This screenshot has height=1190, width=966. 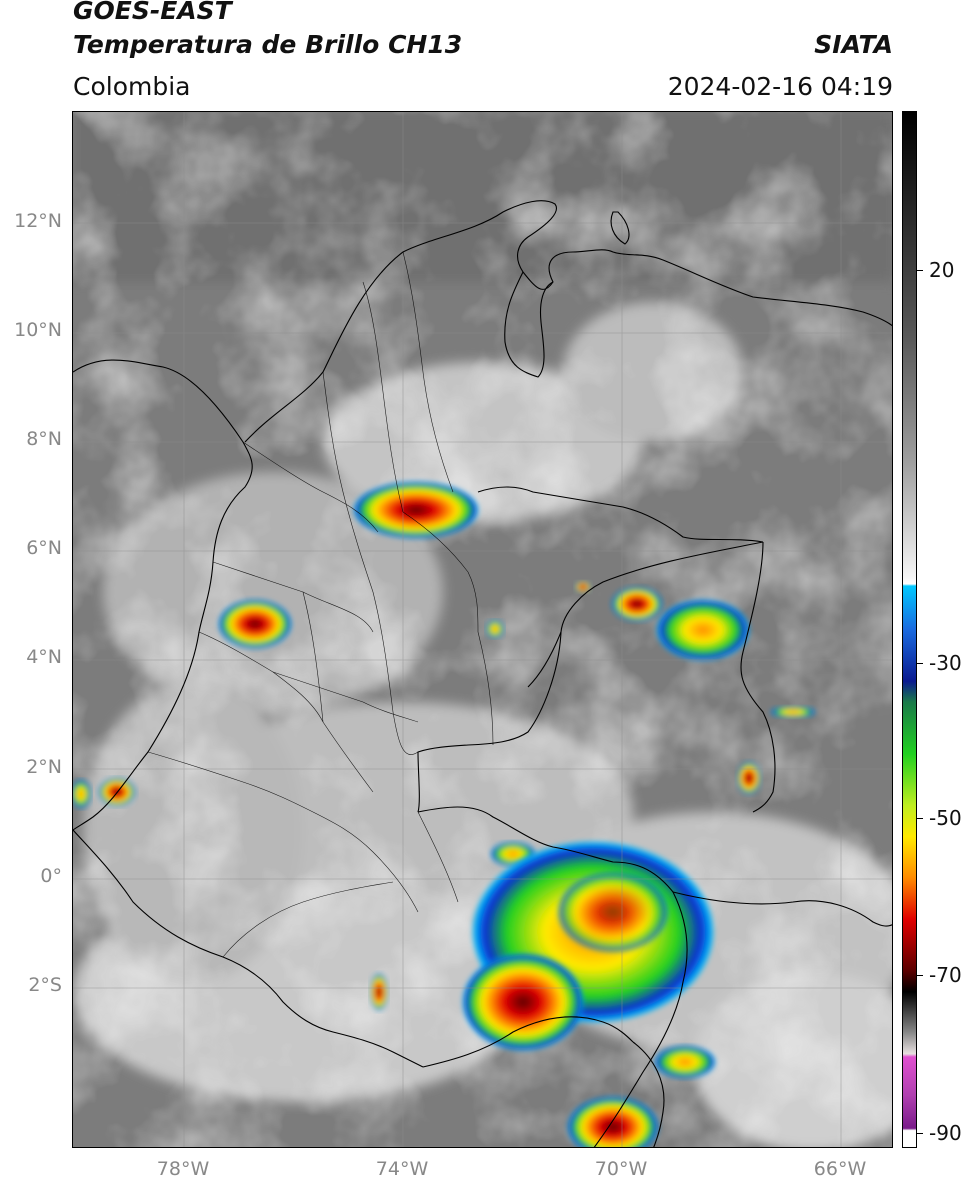 I want to click on lat-label-10n: 10°N, so click(x=38, y=330).